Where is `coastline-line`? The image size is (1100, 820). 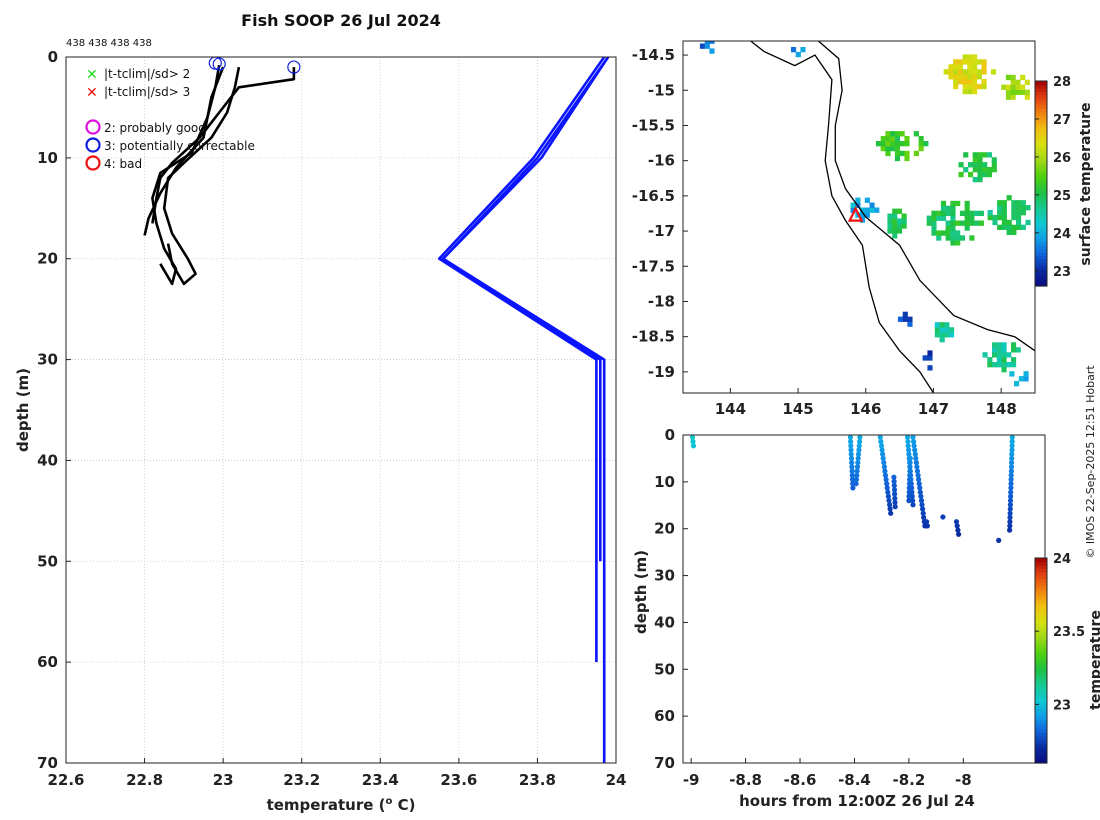 coastline-line is located at coordinates (842, 217).